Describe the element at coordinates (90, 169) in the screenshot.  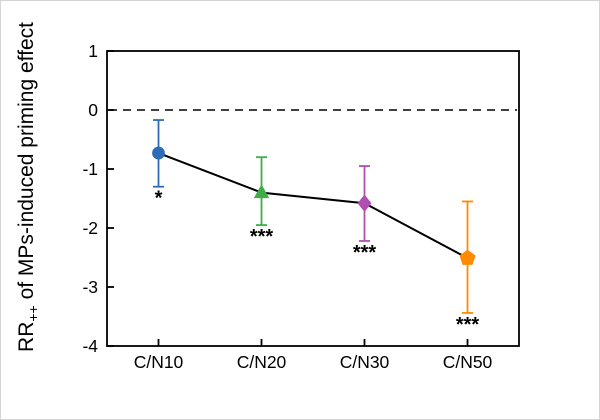
I see `y-tick-label: -1` at that location.